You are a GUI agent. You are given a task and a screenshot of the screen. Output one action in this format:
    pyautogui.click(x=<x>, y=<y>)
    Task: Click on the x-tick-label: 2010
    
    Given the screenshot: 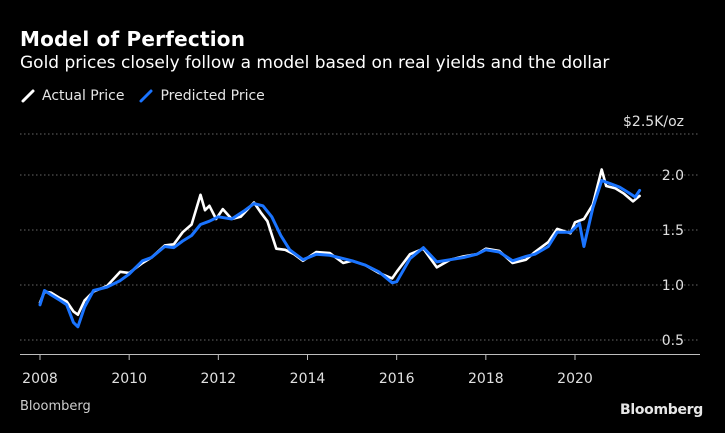 What is the action you would take?
    pyautogui.click(x=129, y=379)
    